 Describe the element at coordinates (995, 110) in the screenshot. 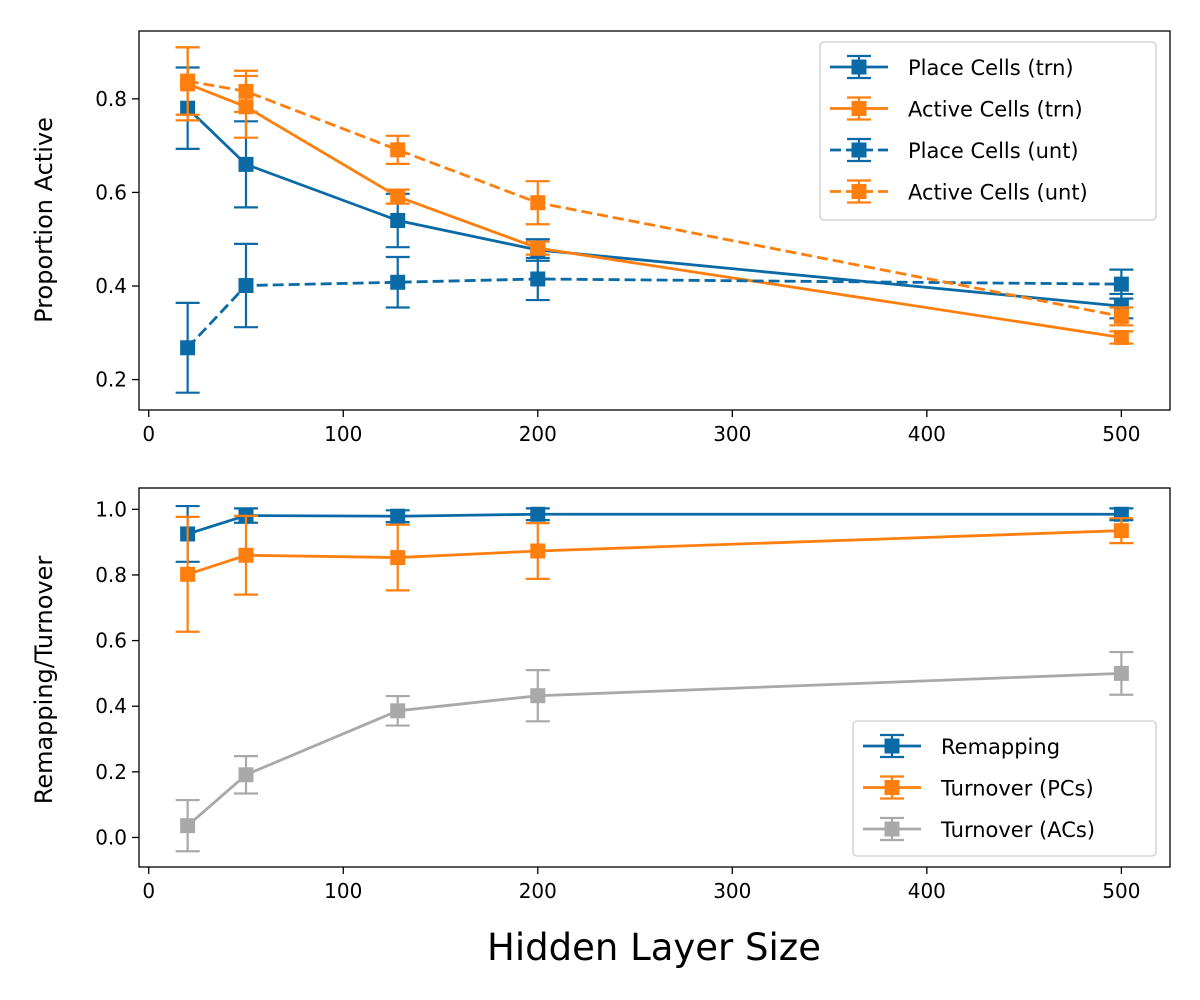

I see `legend-label-active-cells-trn: Active Cells (trn)` at that location.